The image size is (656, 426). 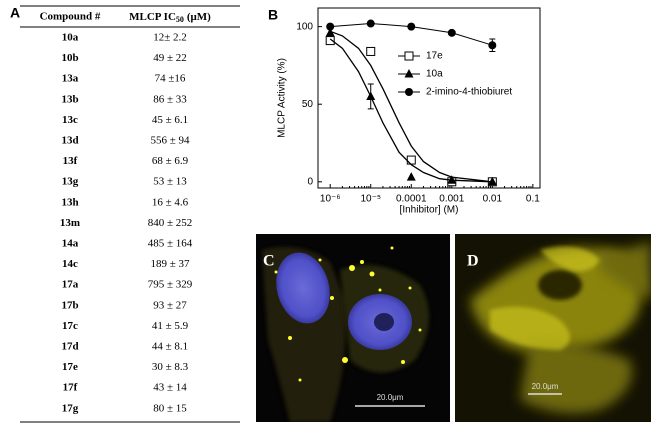 What do you see at coordinates (304, 26) in the screenshot?
I see `y-tick-label: 100` at bounding box center [304, 26].